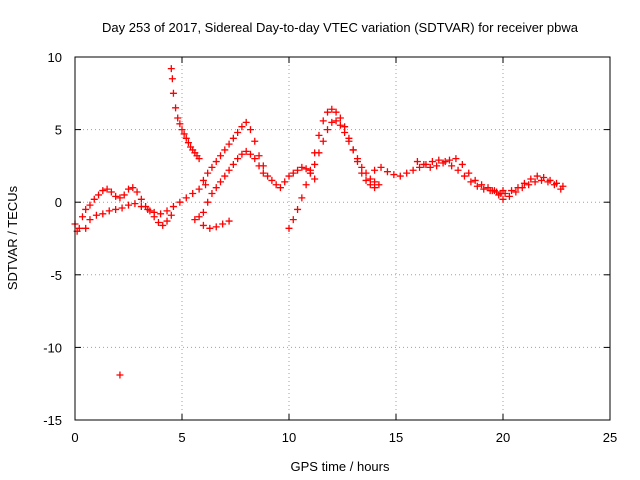 Image resolution: width=640 pixels, height=480 pixels. I want to click on x-axis-label: GPS time / hours, so click(340, 466).